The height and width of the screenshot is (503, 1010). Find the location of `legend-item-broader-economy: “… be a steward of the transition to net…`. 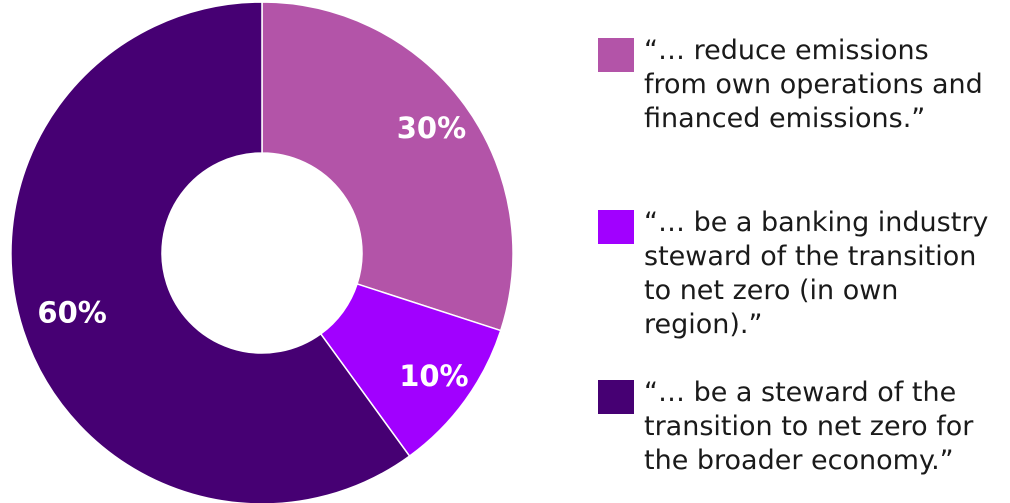

legend-item-broader-economy: “… be a steward of the transition to net… is located at coordinates (796, 427).